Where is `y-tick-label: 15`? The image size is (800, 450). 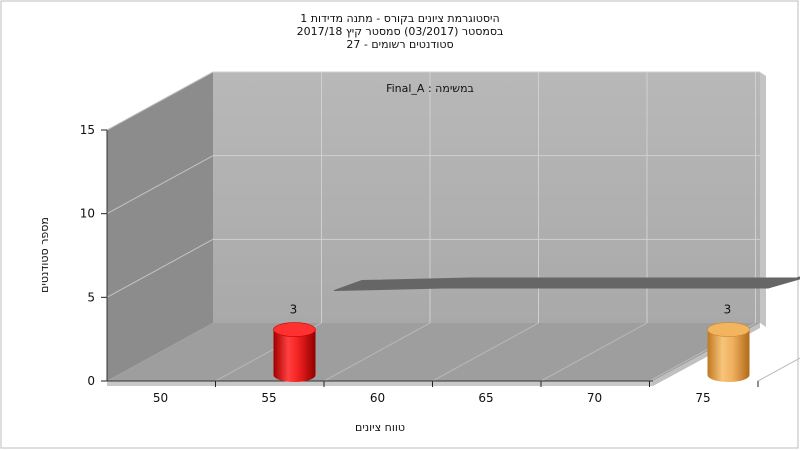 y-tick-label: 15 is located at coordinates (87, 130).